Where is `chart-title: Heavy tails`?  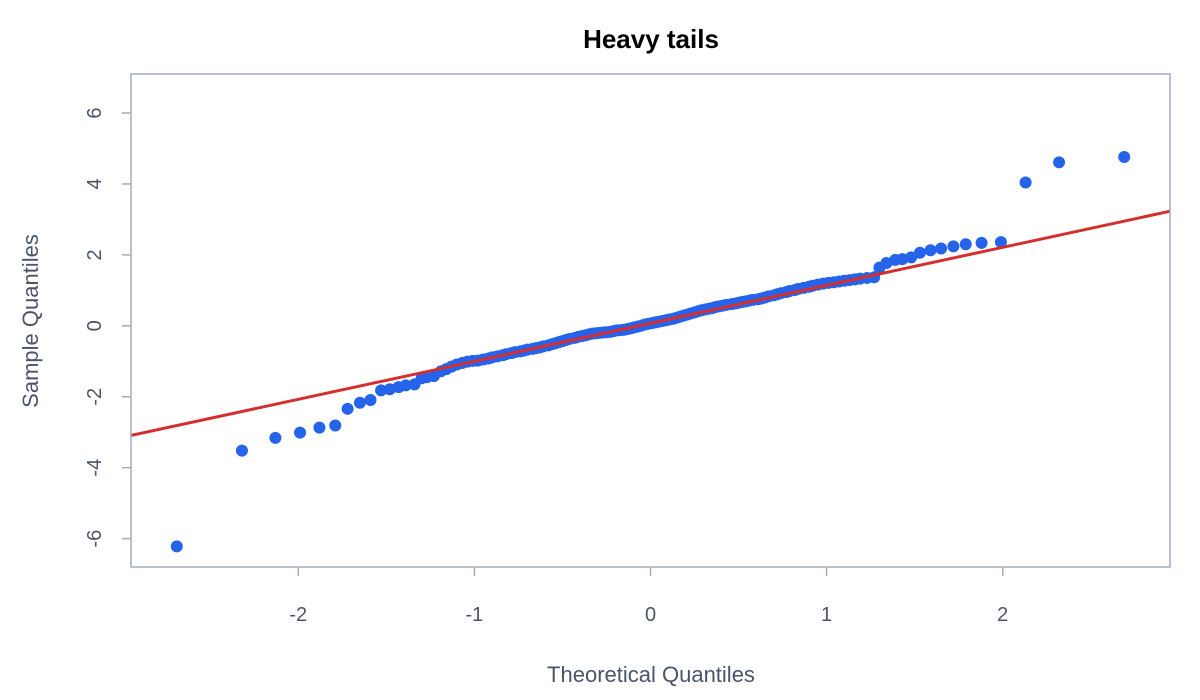
chart-title: Heavy tails is located at coordinates (651, 39).